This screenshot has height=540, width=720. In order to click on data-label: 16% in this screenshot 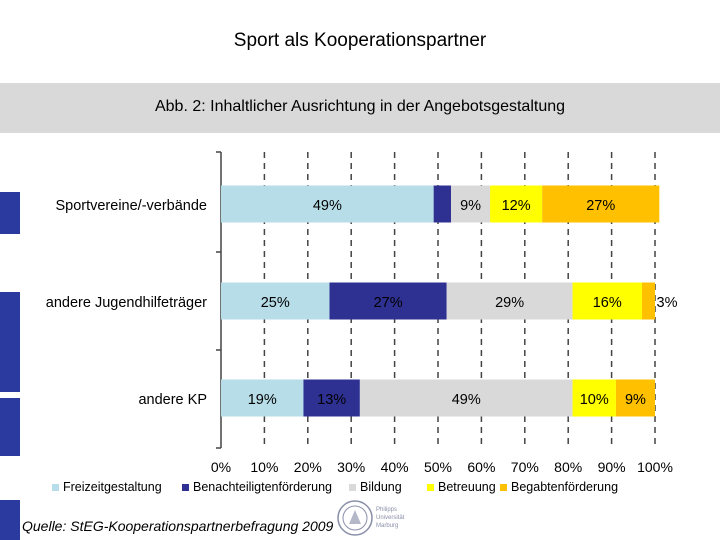, I will do `click(607, 303)`.